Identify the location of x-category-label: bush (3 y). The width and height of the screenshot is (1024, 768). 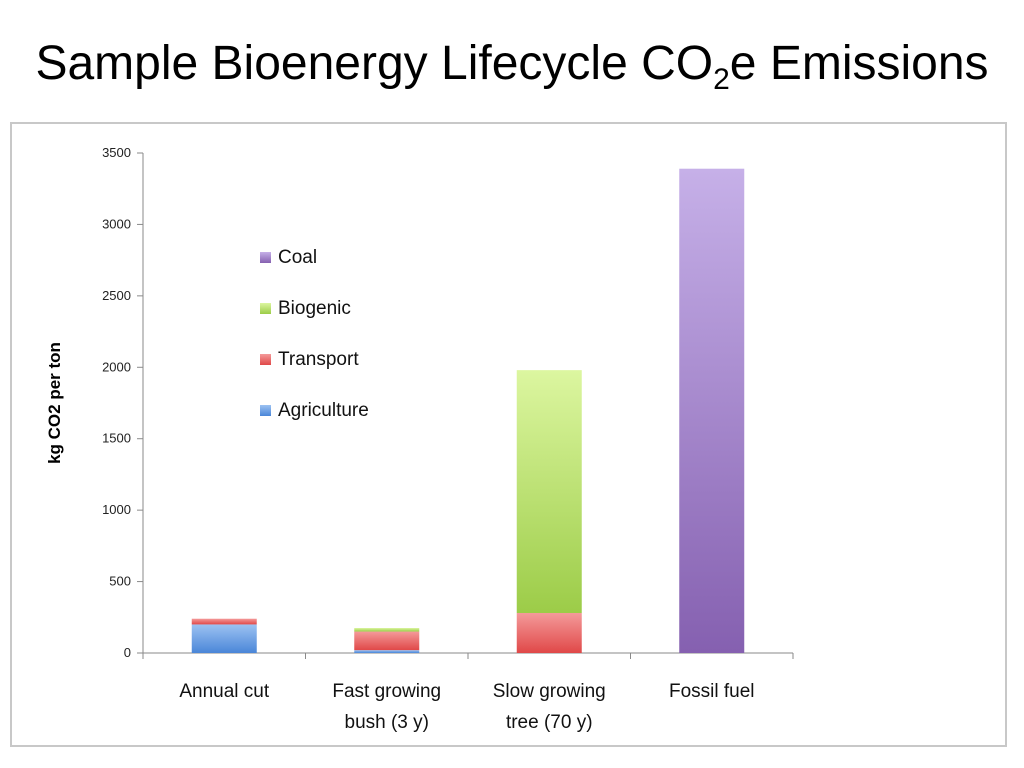
(387, 722).